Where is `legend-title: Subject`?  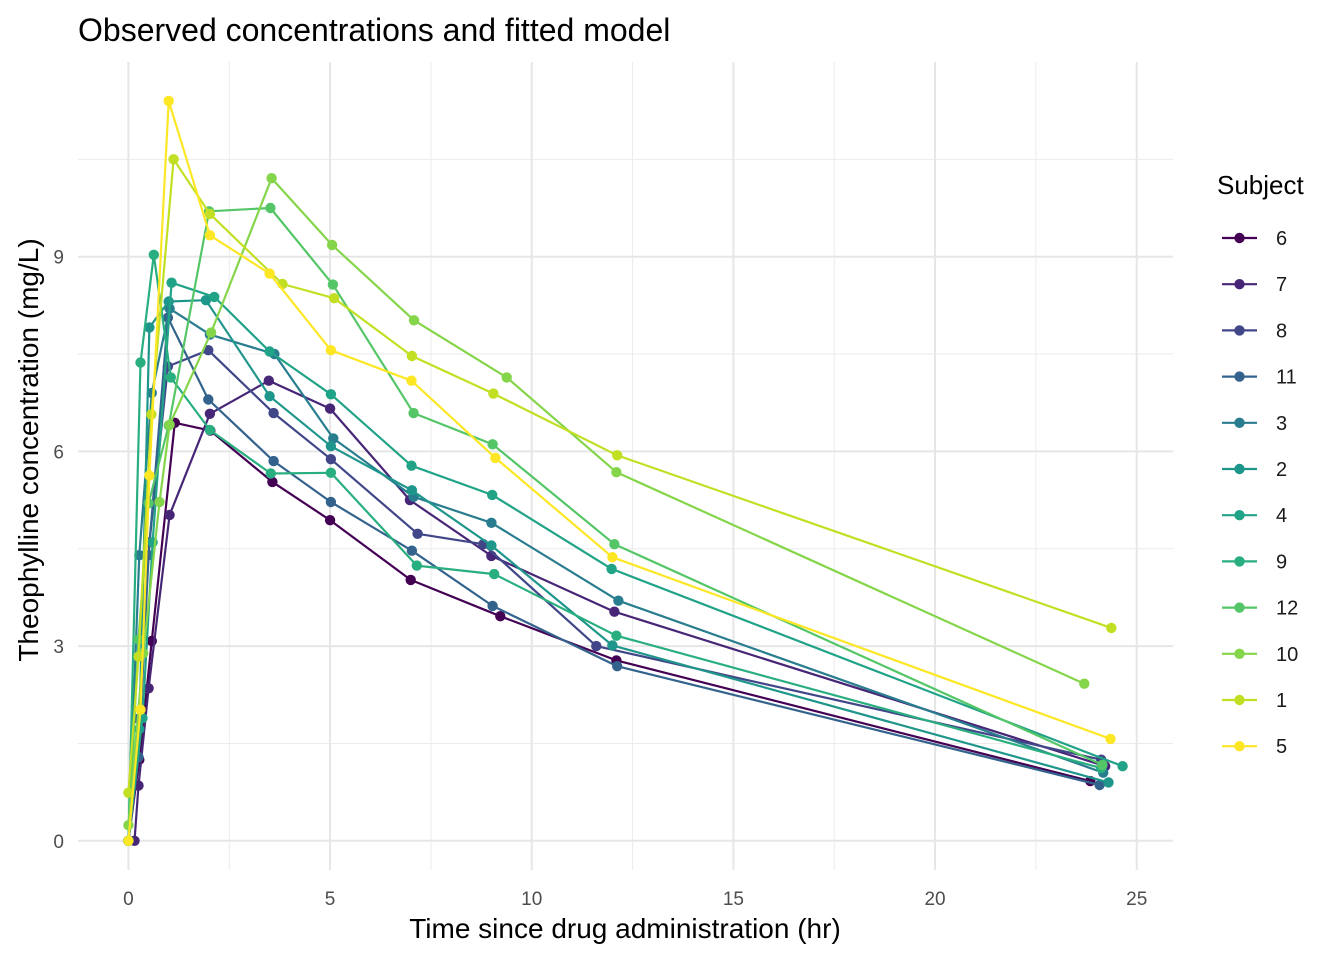
legend-title: Subject is located at coordinates (1260, 185).